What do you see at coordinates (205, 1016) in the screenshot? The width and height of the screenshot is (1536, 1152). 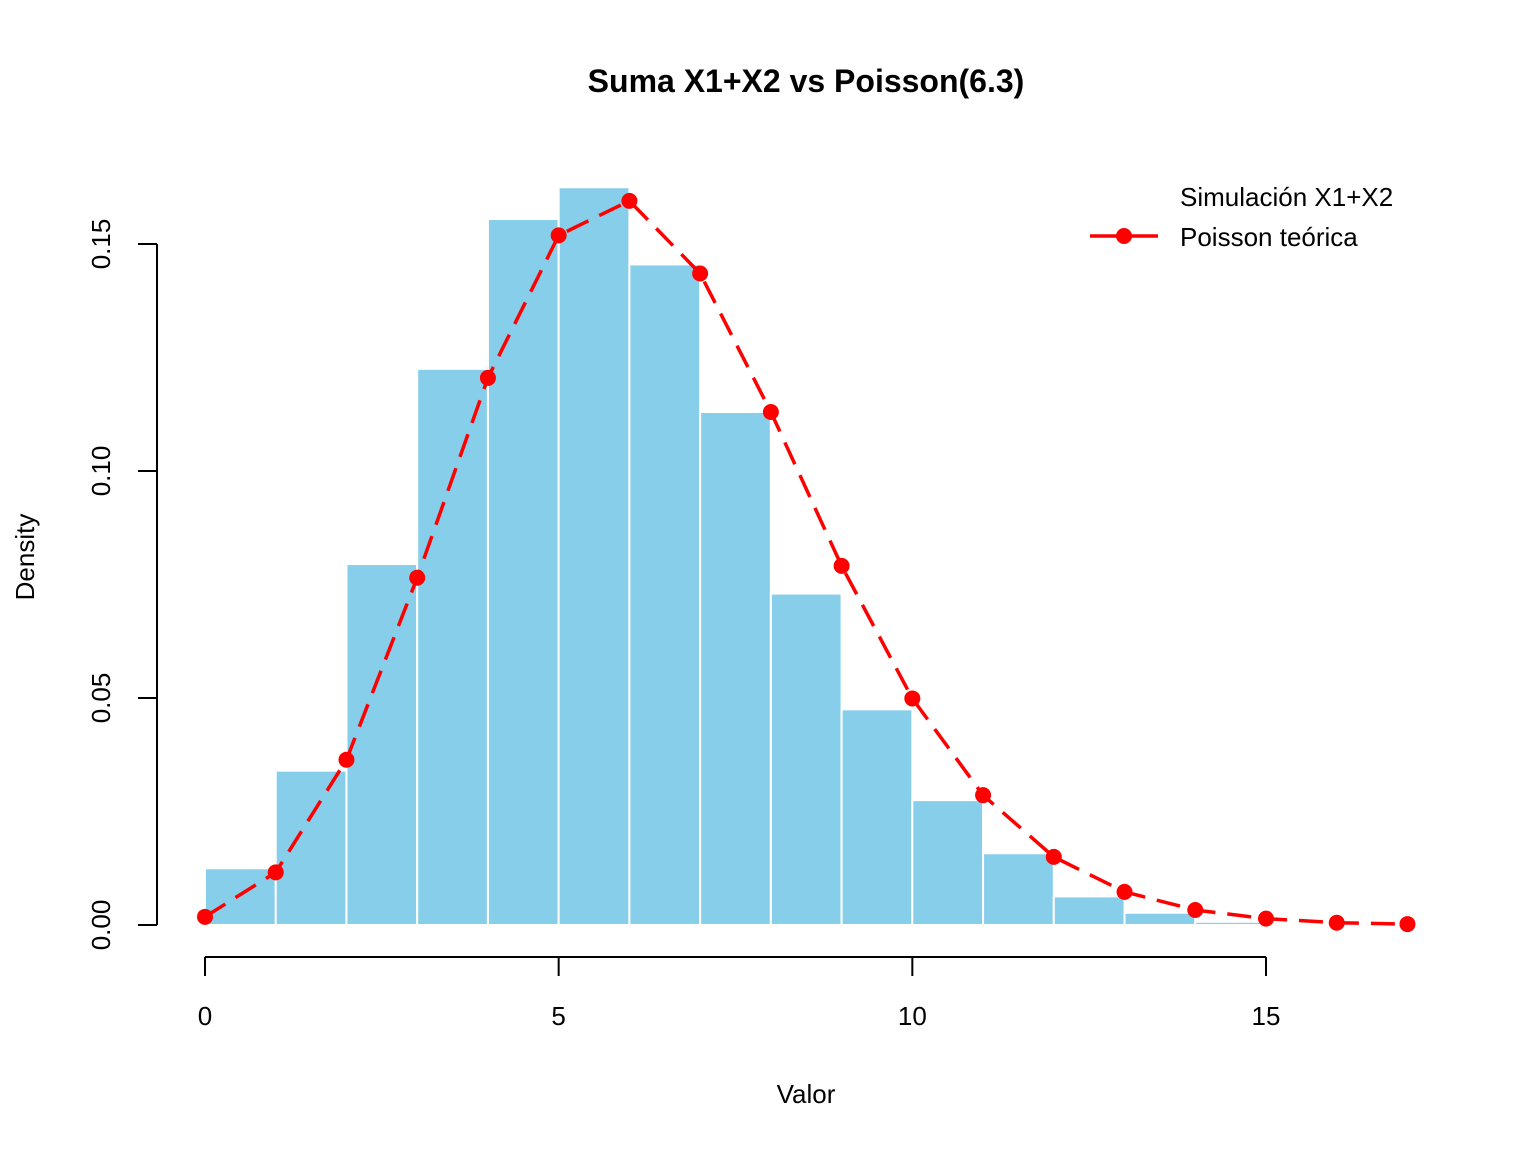 I see `x-tick-label: 0` at bounding box center [205, 1016].